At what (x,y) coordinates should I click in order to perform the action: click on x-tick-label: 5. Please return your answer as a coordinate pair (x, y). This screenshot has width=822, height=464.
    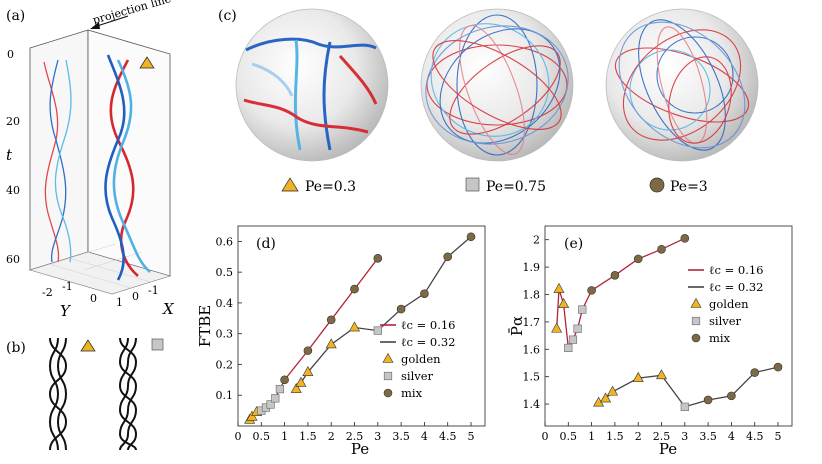
    Looking at the image, I should click on (471, 436).